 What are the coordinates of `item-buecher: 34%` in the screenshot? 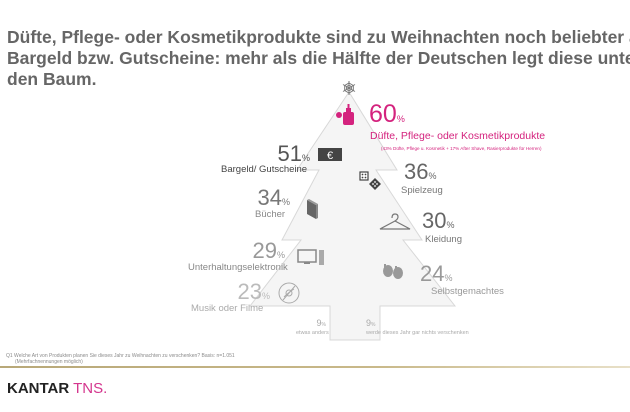 It's located at (270, 197).